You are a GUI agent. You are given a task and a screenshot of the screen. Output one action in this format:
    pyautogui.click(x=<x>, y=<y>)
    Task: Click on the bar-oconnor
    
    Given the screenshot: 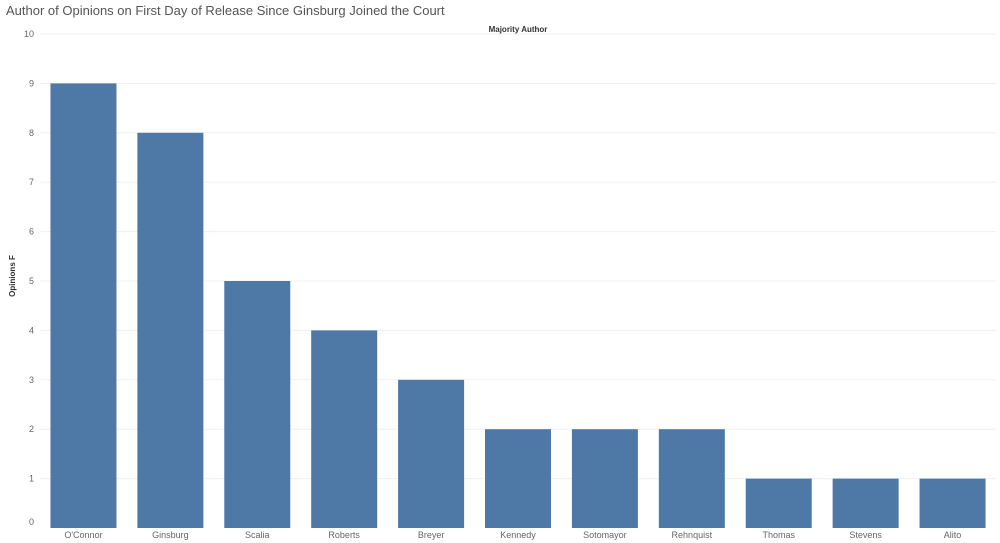 What is the action you would take?
    pyautogui.click(x=83, y=306)
    